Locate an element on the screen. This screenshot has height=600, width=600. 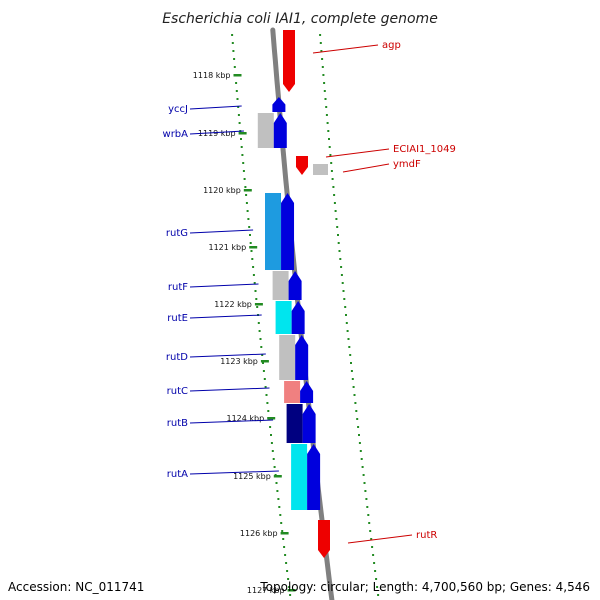
tick-label: 1118 kbp is located at coordinates (212, 75).